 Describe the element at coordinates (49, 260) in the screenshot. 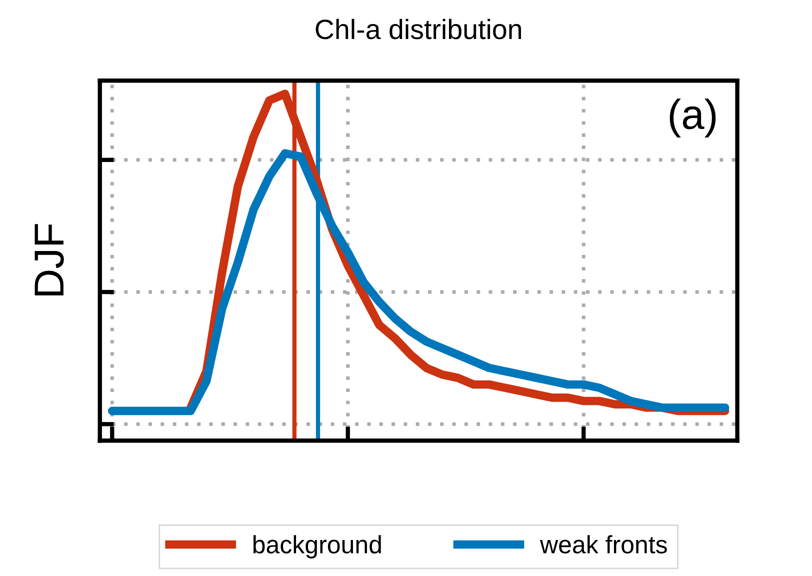

I see `y-axis-title: DJF` at that location.